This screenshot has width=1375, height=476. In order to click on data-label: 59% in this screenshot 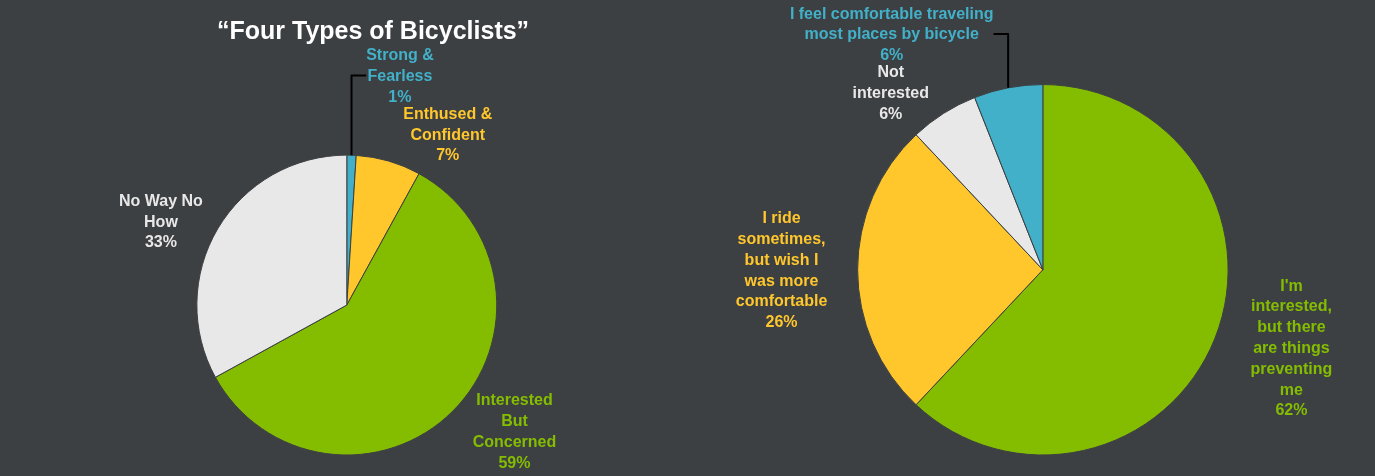, I will do `click(514, 462)`.